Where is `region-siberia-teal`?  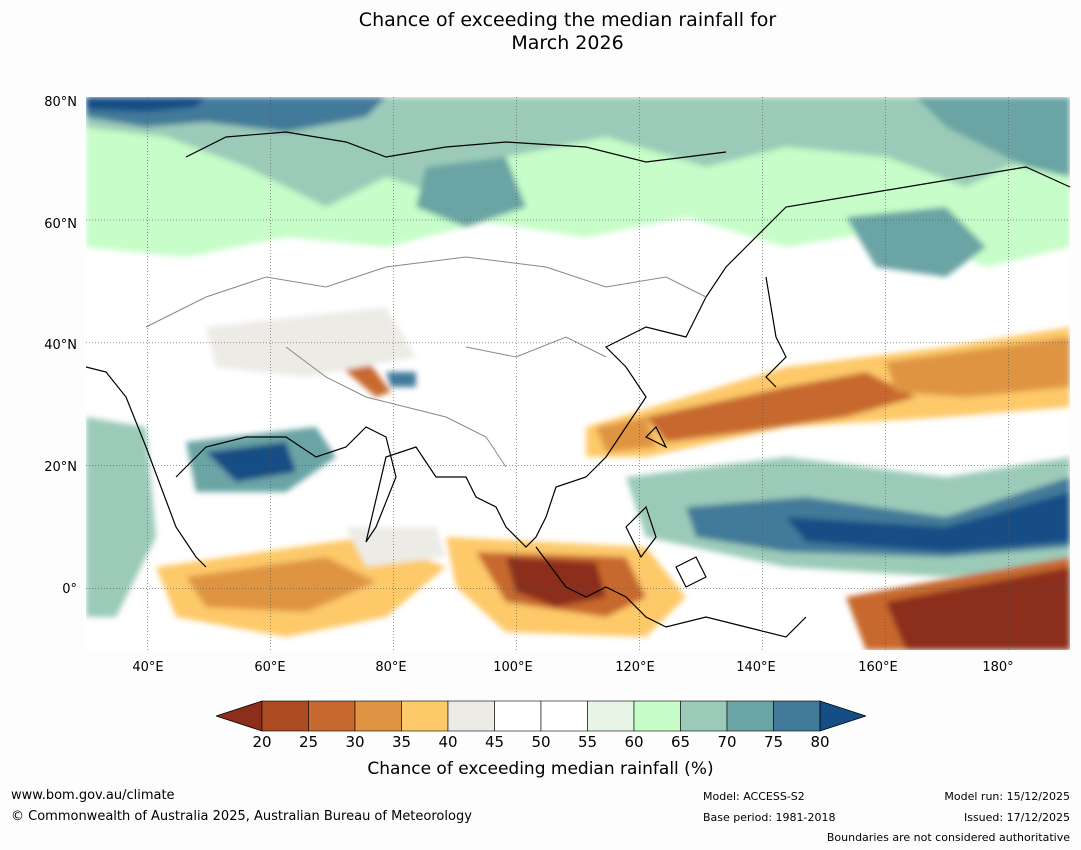
region-siberia-teal is located at coordinates (578, 152).